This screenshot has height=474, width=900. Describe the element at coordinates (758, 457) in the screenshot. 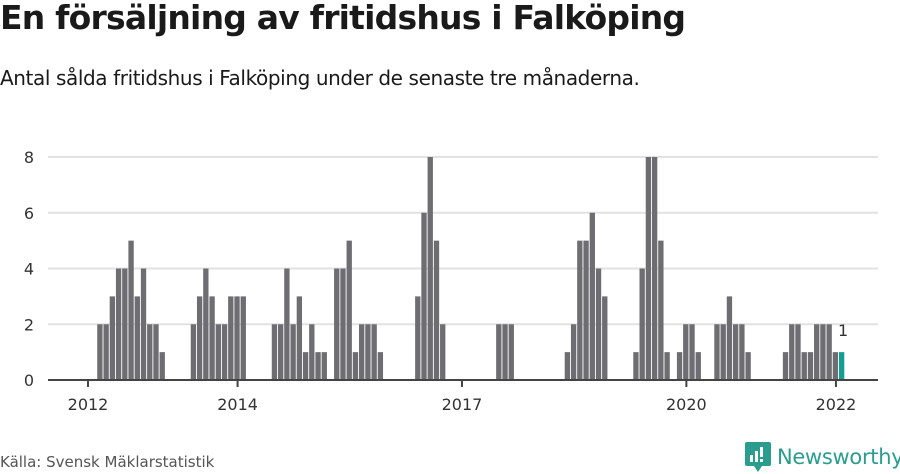

I see `newsworthy-logo-icon` at that location.